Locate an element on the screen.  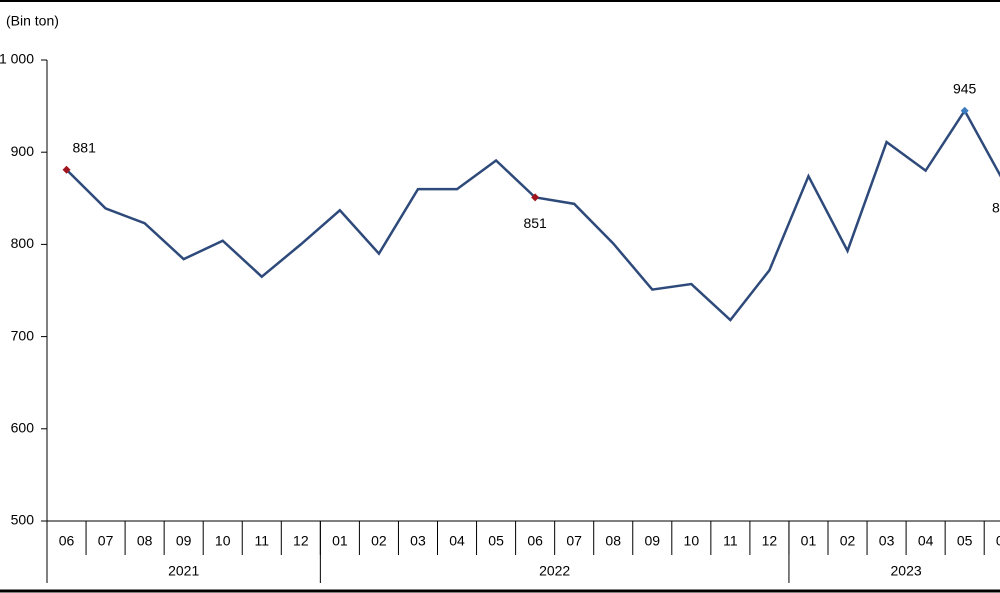
y-tick-label: 1 000 is located at coordinates (17, 59).